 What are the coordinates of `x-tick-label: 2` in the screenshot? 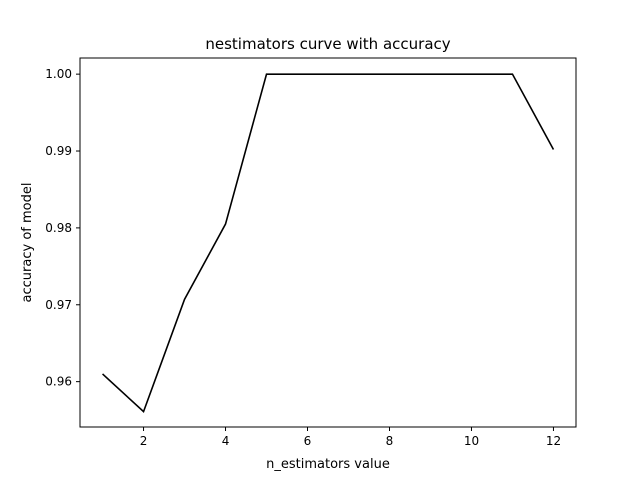 It's located at (144, 441).